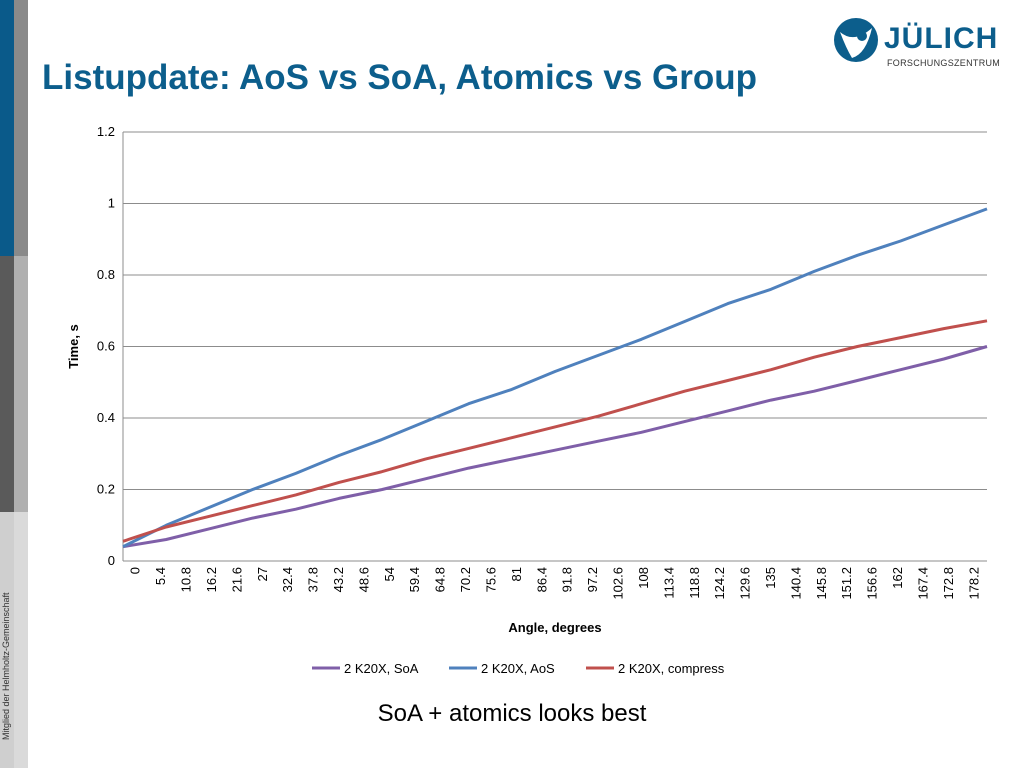  Describe the element at coordinates (872, 583) in the screenshot. I see `x-tick-label: 156.6` at that location.